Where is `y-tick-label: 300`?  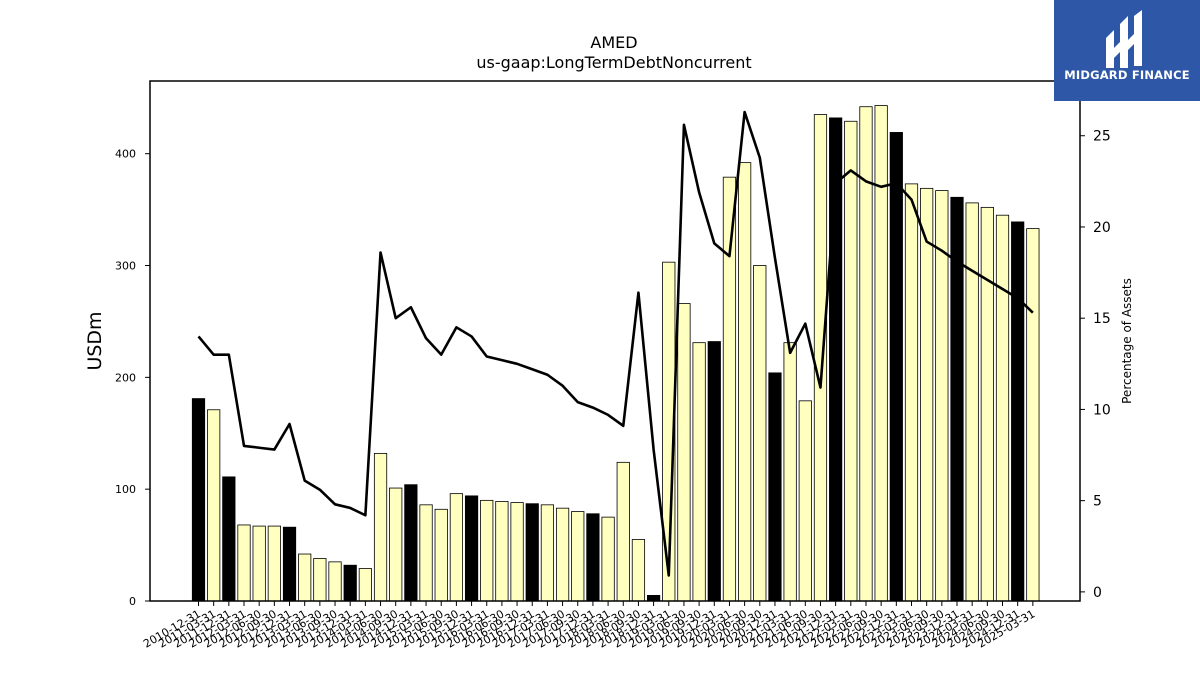 y-tick-label: 300 is located at coordinates (125, 266).